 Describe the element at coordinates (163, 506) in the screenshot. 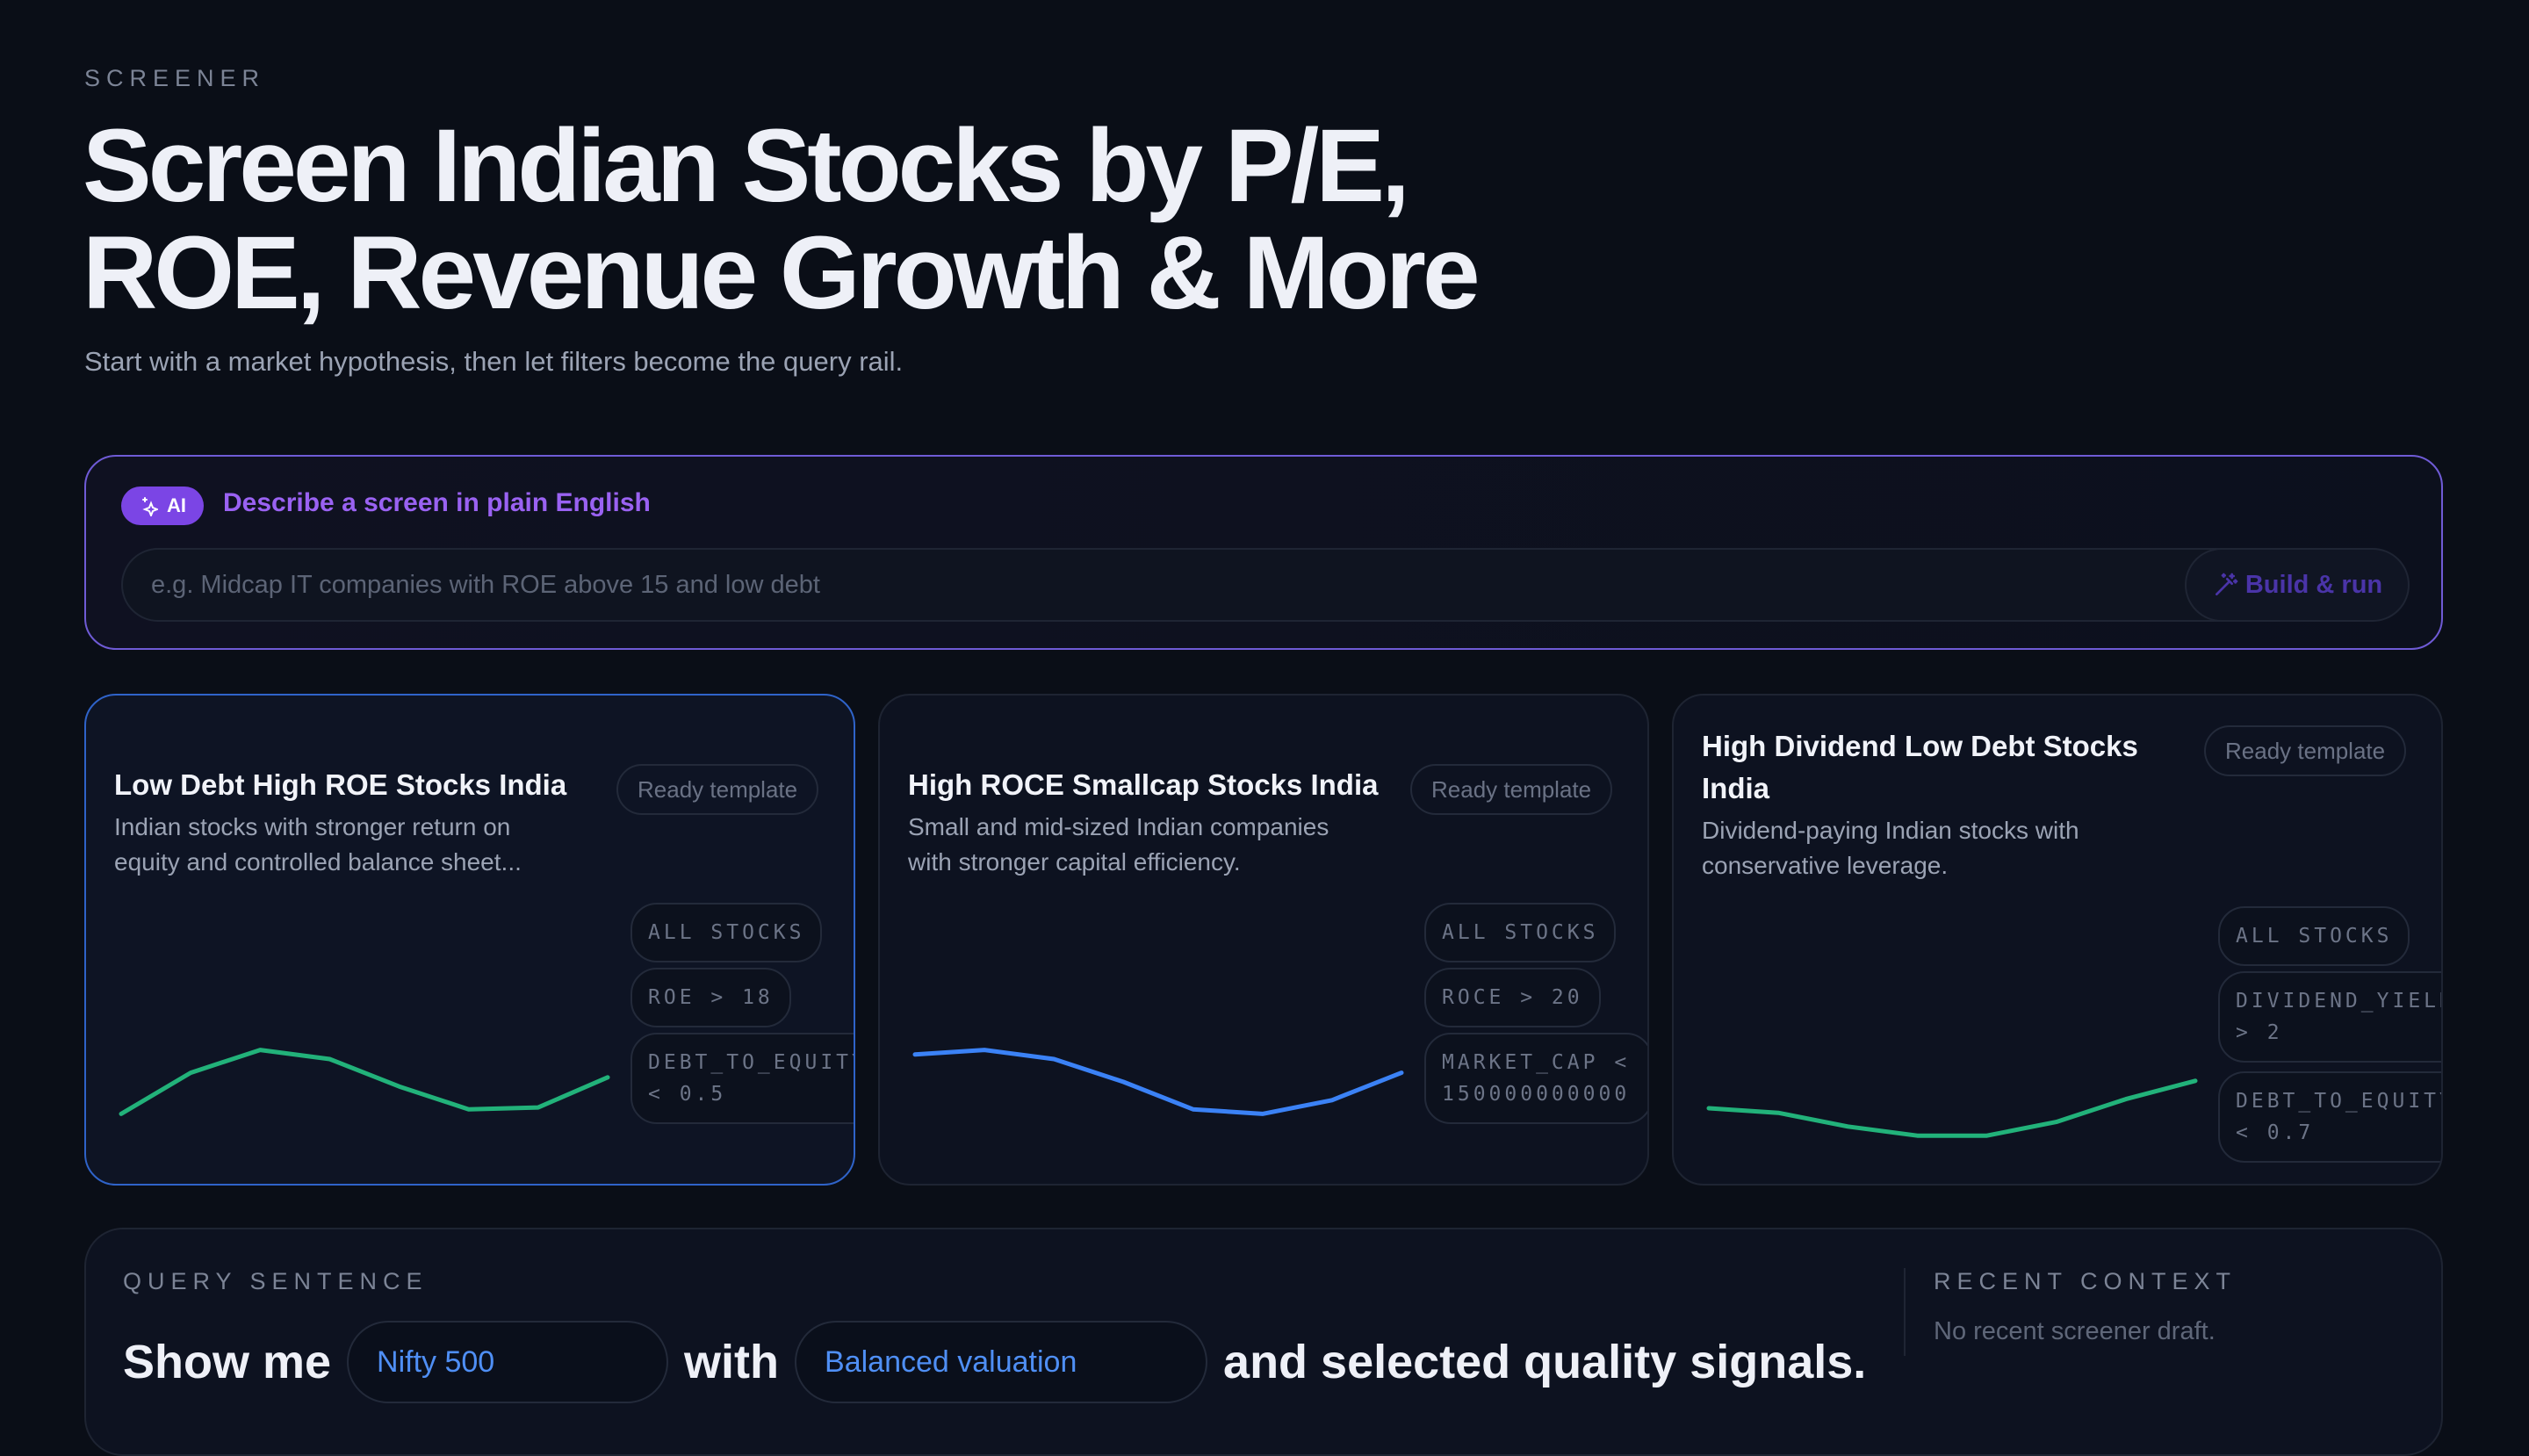

I see `ai-badge: AI` at that location.